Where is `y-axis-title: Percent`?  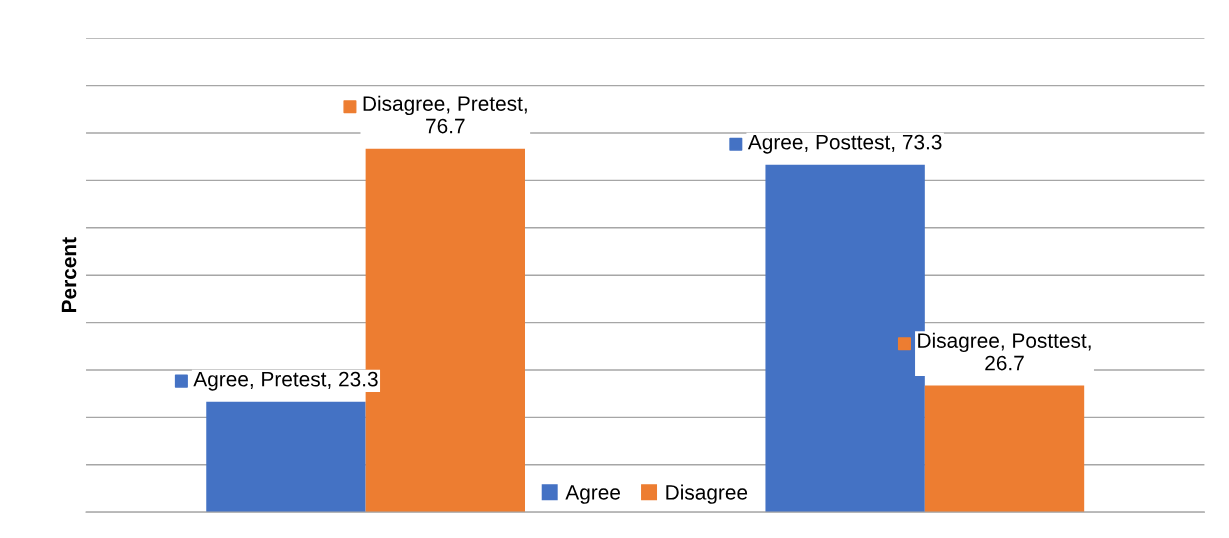
y-axis-title: Percent is located at coordinates (69, 275).